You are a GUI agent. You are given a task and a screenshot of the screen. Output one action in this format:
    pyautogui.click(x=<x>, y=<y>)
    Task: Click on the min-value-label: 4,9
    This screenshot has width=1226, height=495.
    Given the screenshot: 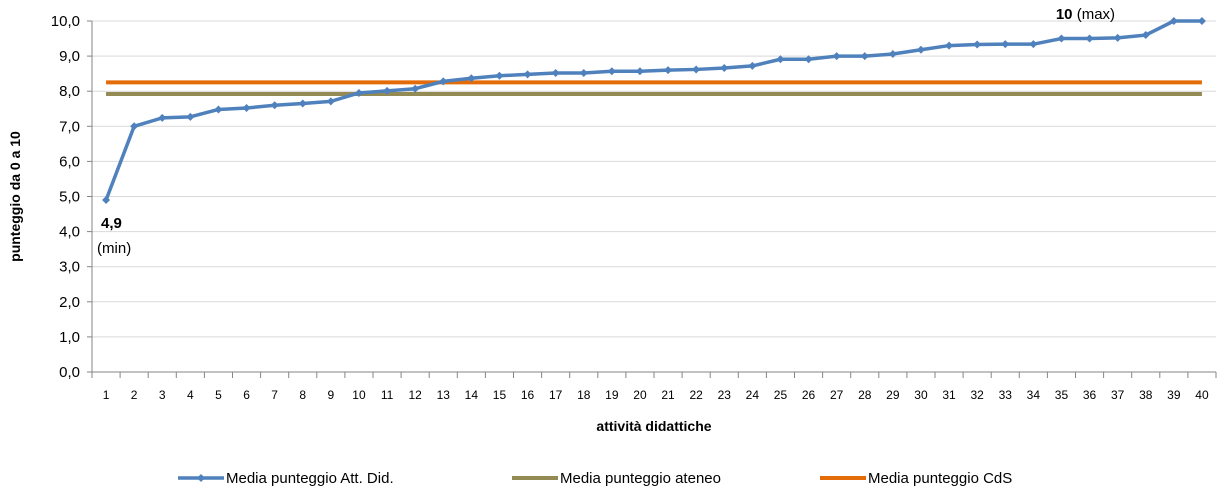 What is the action you would take?
    pyautogui.click(x=111, y=223)
    